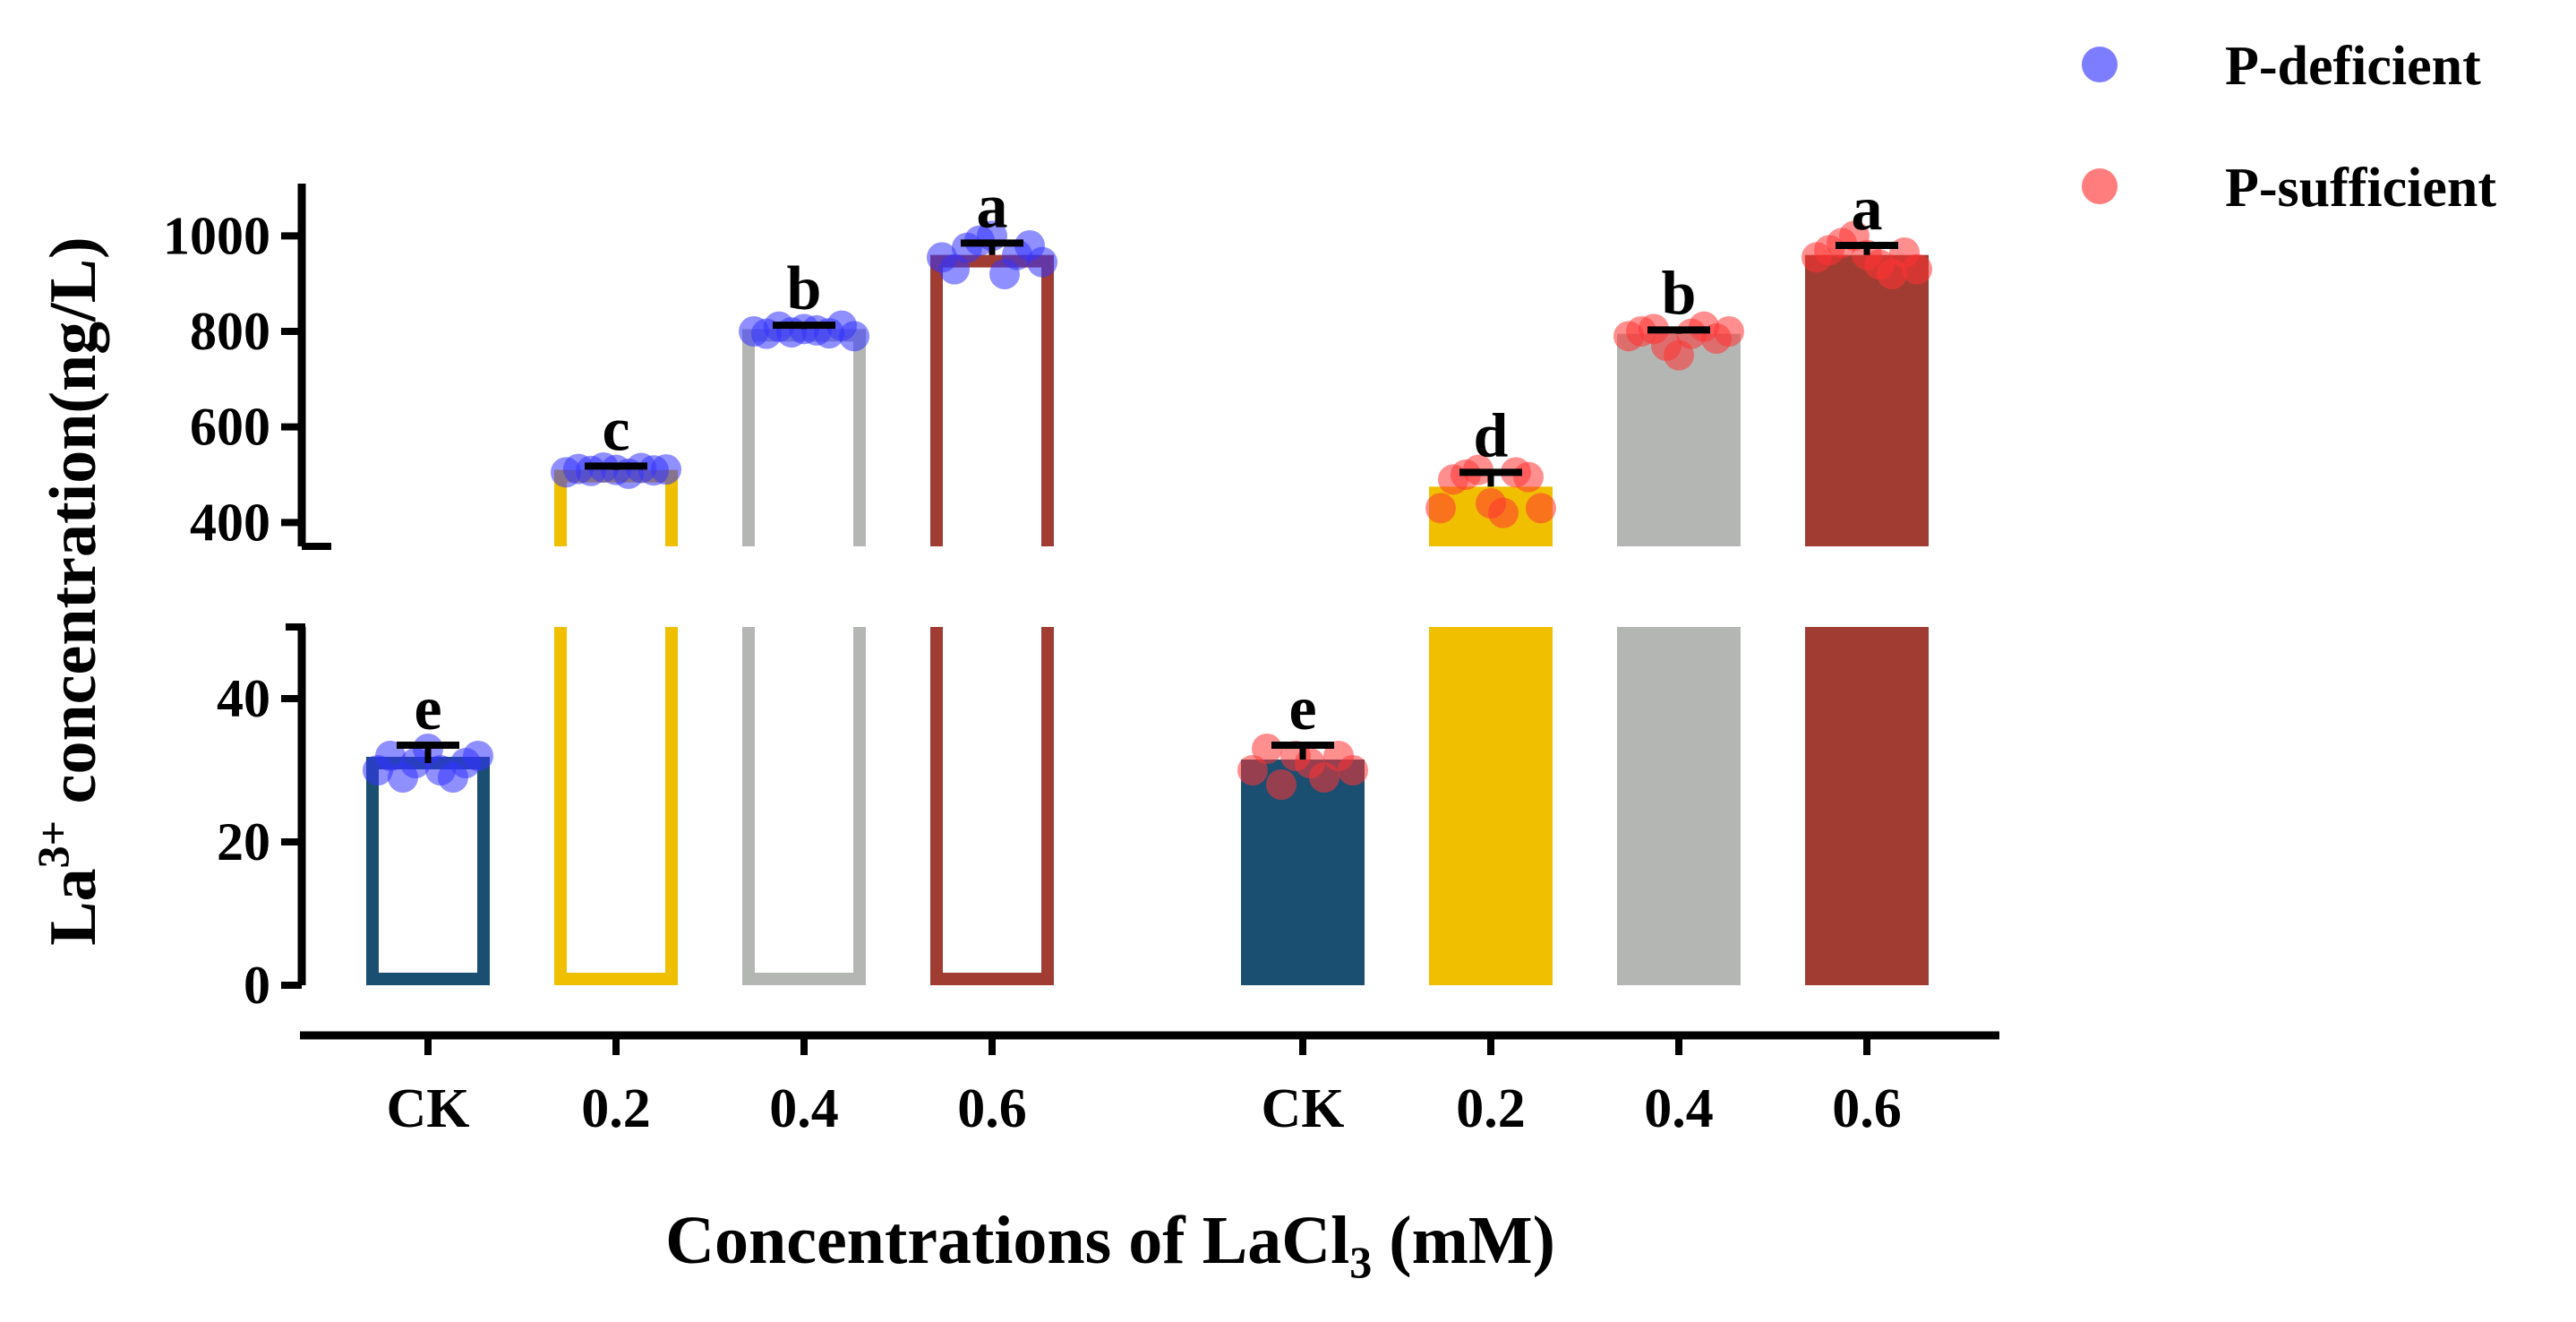 The height and width of the screenshot is (1322, 2576). What do you see at coordinates (257, 985) in the screenshot?
I see `y-tick-label: 0` at bounding box center [257, 985].